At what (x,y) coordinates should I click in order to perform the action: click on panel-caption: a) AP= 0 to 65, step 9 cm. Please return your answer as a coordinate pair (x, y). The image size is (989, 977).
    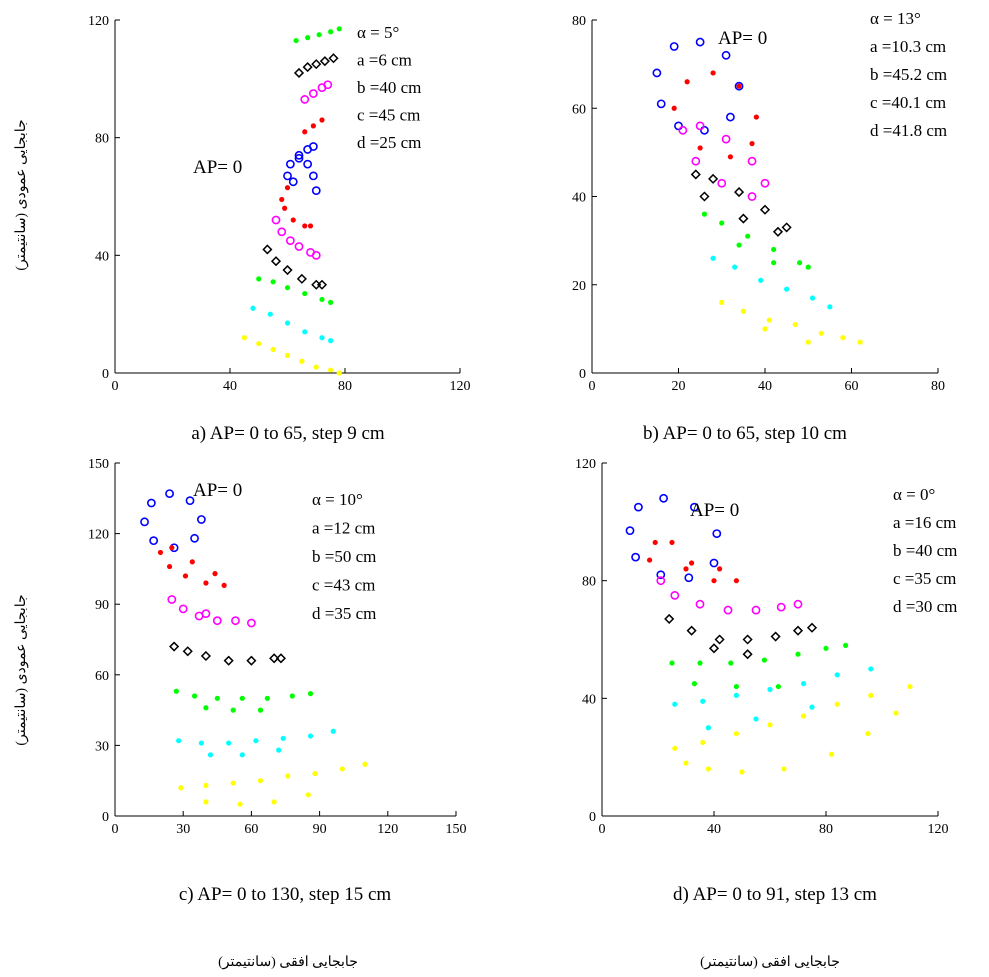
    Looking at the image, I should click on (288, 433).